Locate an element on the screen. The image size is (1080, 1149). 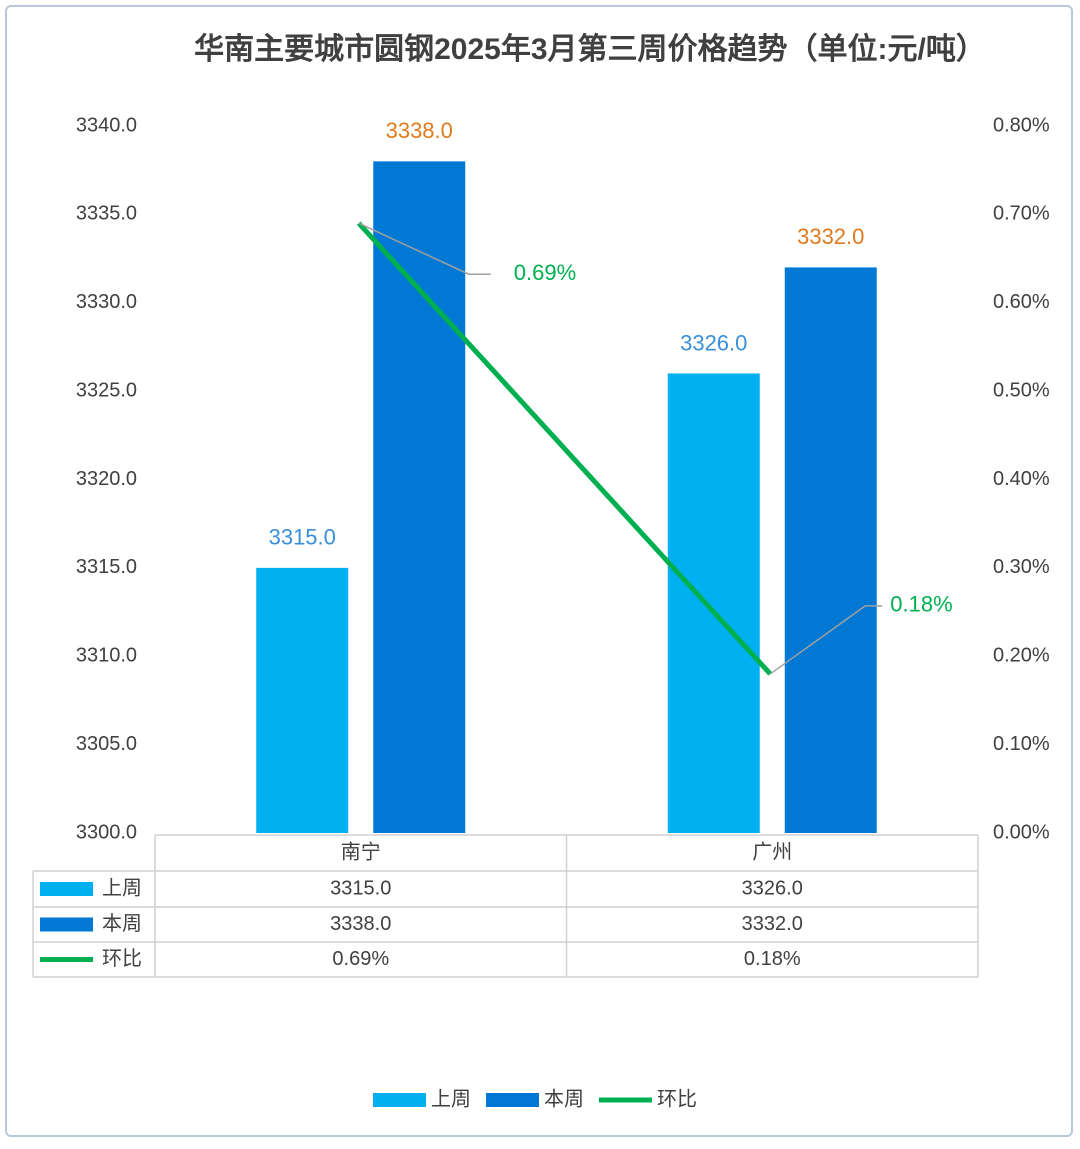
table-row-label: 本周 is located at coordinates (122, 923).